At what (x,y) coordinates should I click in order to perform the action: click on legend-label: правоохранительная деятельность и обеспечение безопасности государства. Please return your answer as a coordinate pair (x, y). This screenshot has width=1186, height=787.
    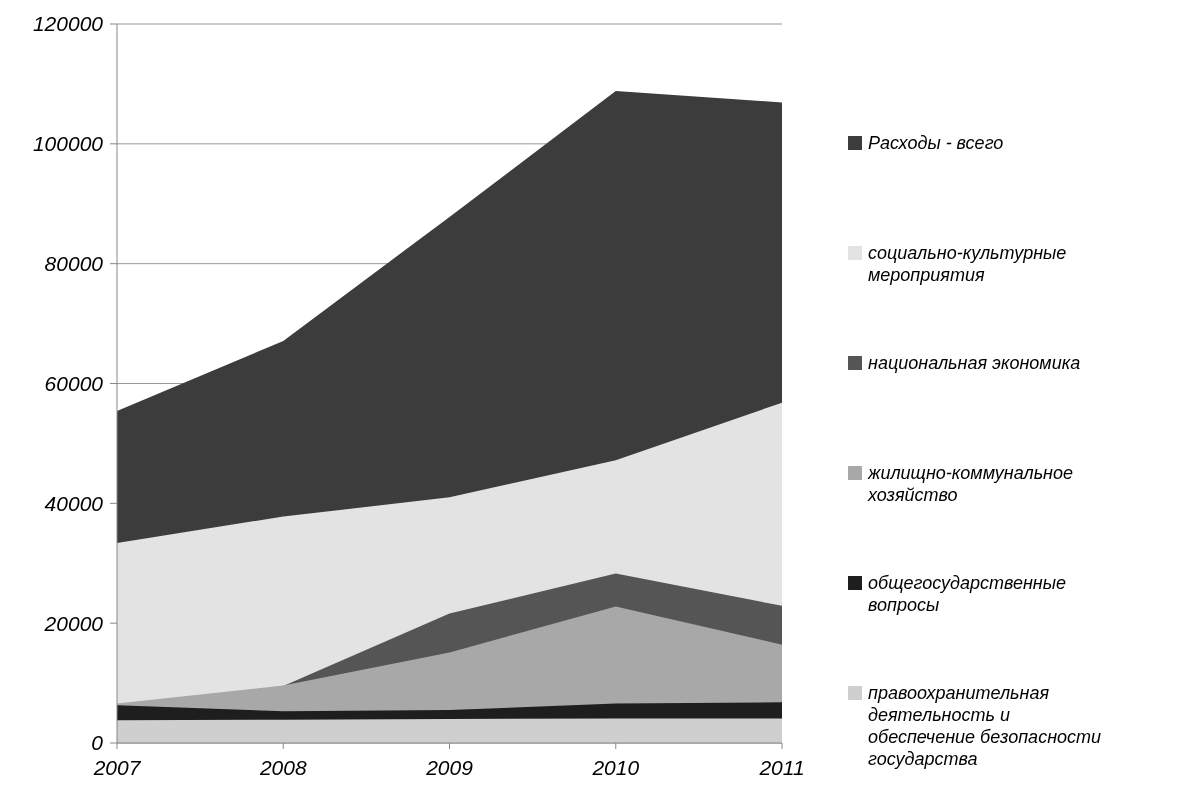
    Looking at the image, I should click on (985, 726).